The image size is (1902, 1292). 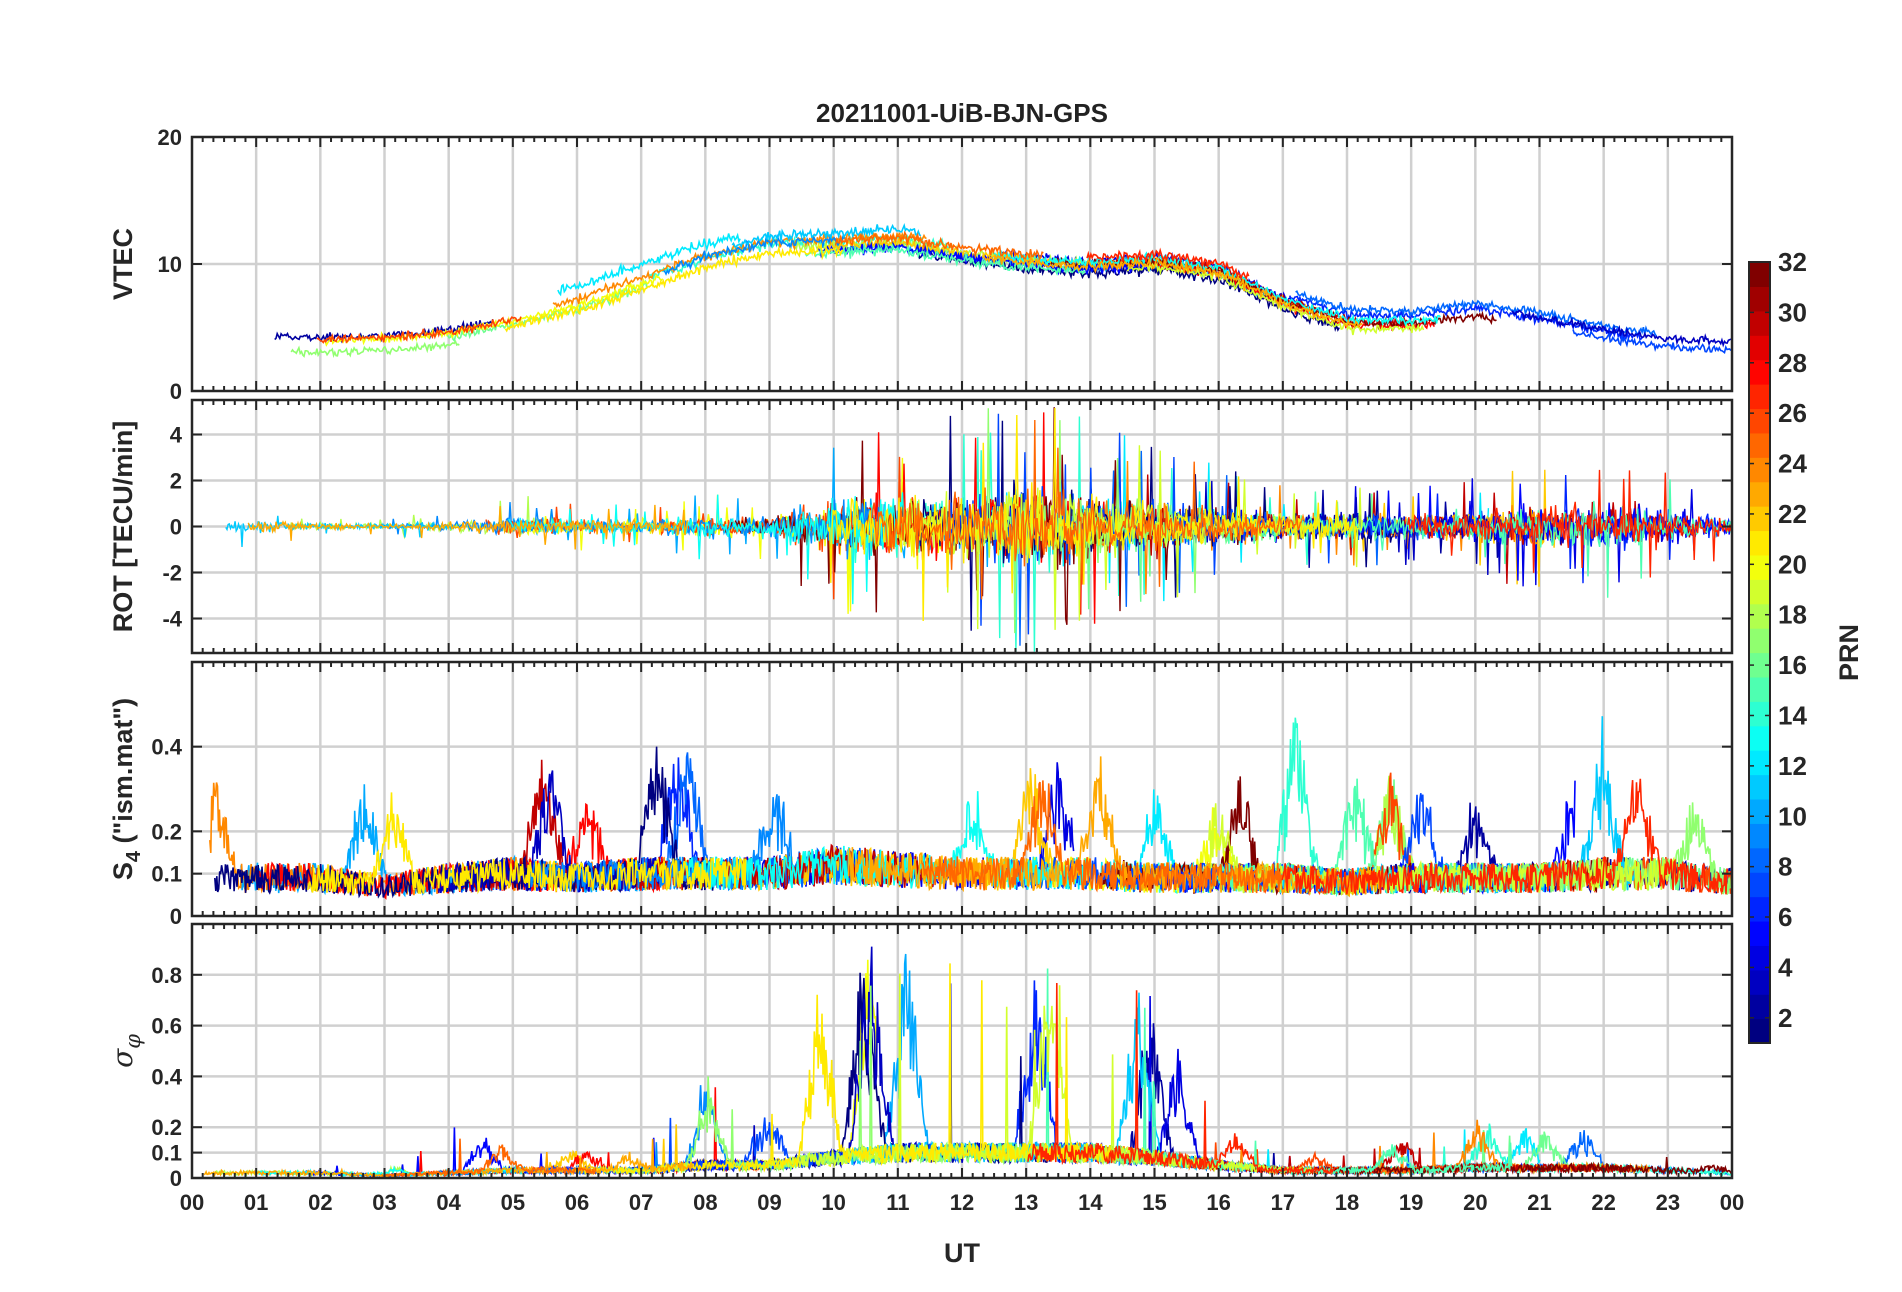 What do you see at coordinates (1792, 464) in the screenshot?
I see `colorbar-tick-label: 24` at bounding box center [1792, 464].